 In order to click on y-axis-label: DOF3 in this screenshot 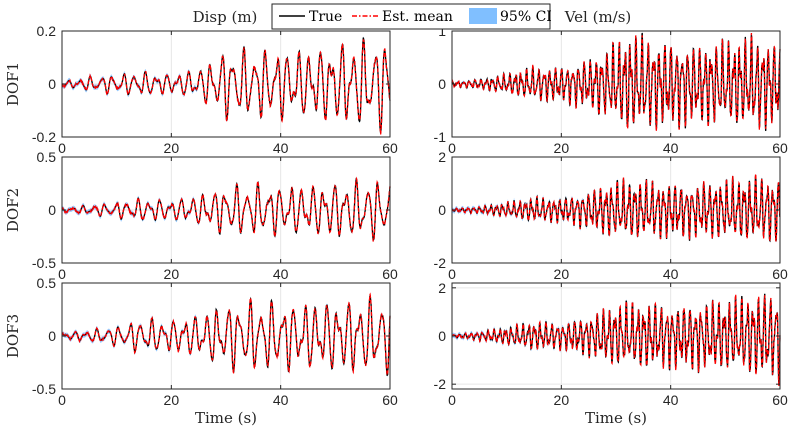, I will do `click(13, 336)`.